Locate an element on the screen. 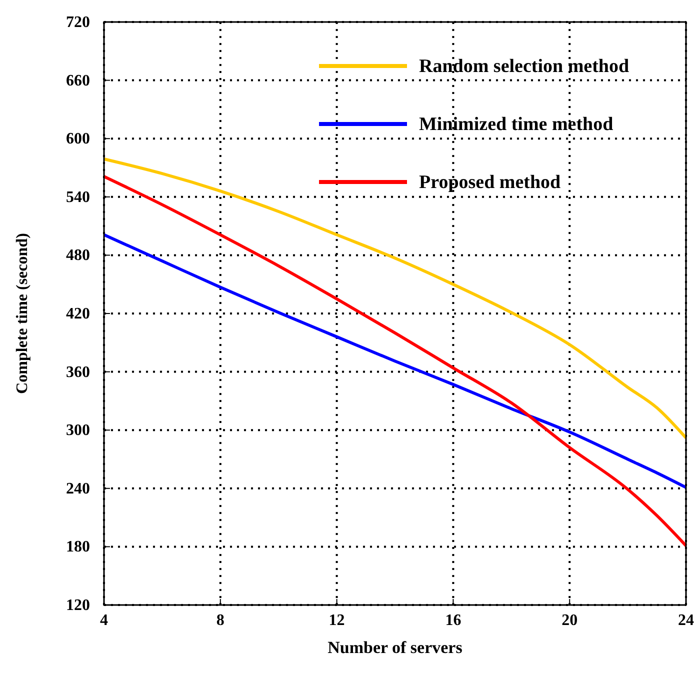 This screenshot has height=674, width=697. y-tick-label: 600 is located at coordinates (78, 139).